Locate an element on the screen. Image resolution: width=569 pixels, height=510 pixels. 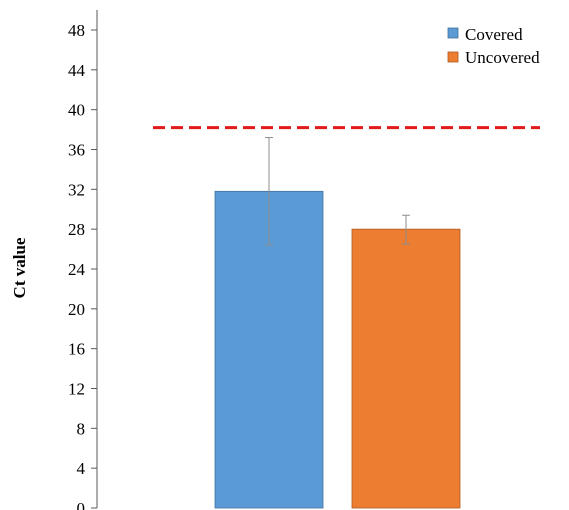
legend-label-uncovered: Uncovered is located at coordinates (502, 57).